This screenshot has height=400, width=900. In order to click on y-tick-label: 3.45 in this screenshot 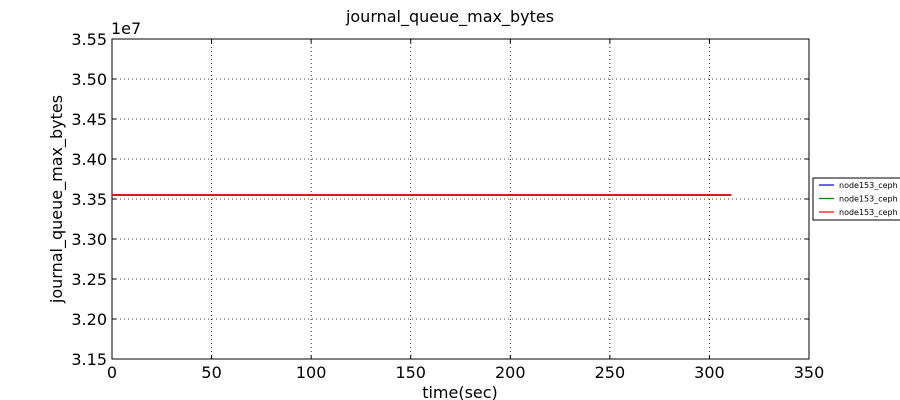, I will do `click(89, 119)`.